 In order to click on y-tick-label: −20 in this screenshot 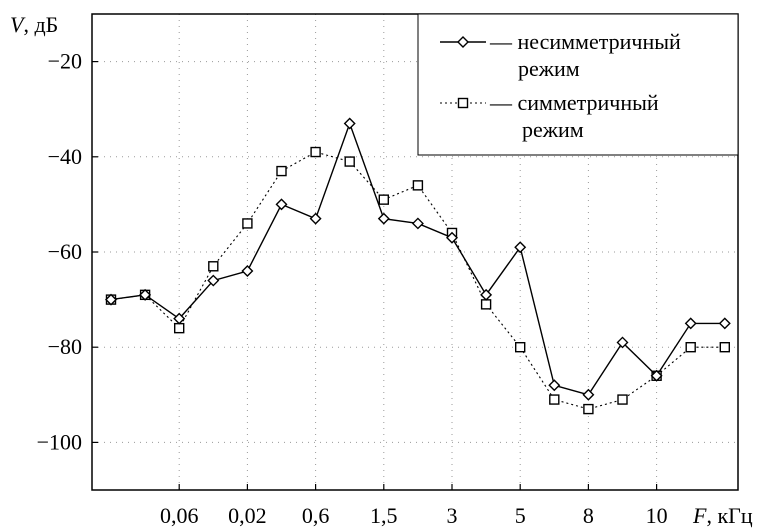, I will do `click(65, 61)`.